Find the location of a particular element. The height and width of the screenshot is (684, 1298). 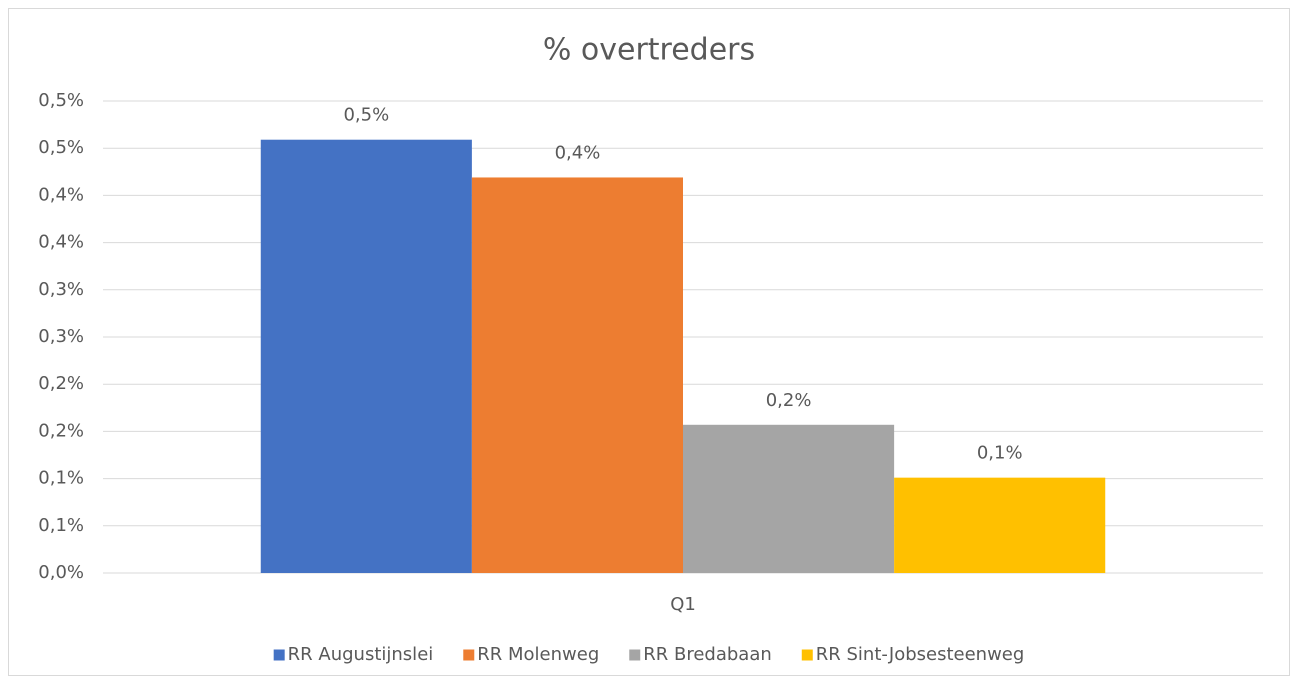

legend-item: RR Bredabaan is located at coordinates (700, 654).